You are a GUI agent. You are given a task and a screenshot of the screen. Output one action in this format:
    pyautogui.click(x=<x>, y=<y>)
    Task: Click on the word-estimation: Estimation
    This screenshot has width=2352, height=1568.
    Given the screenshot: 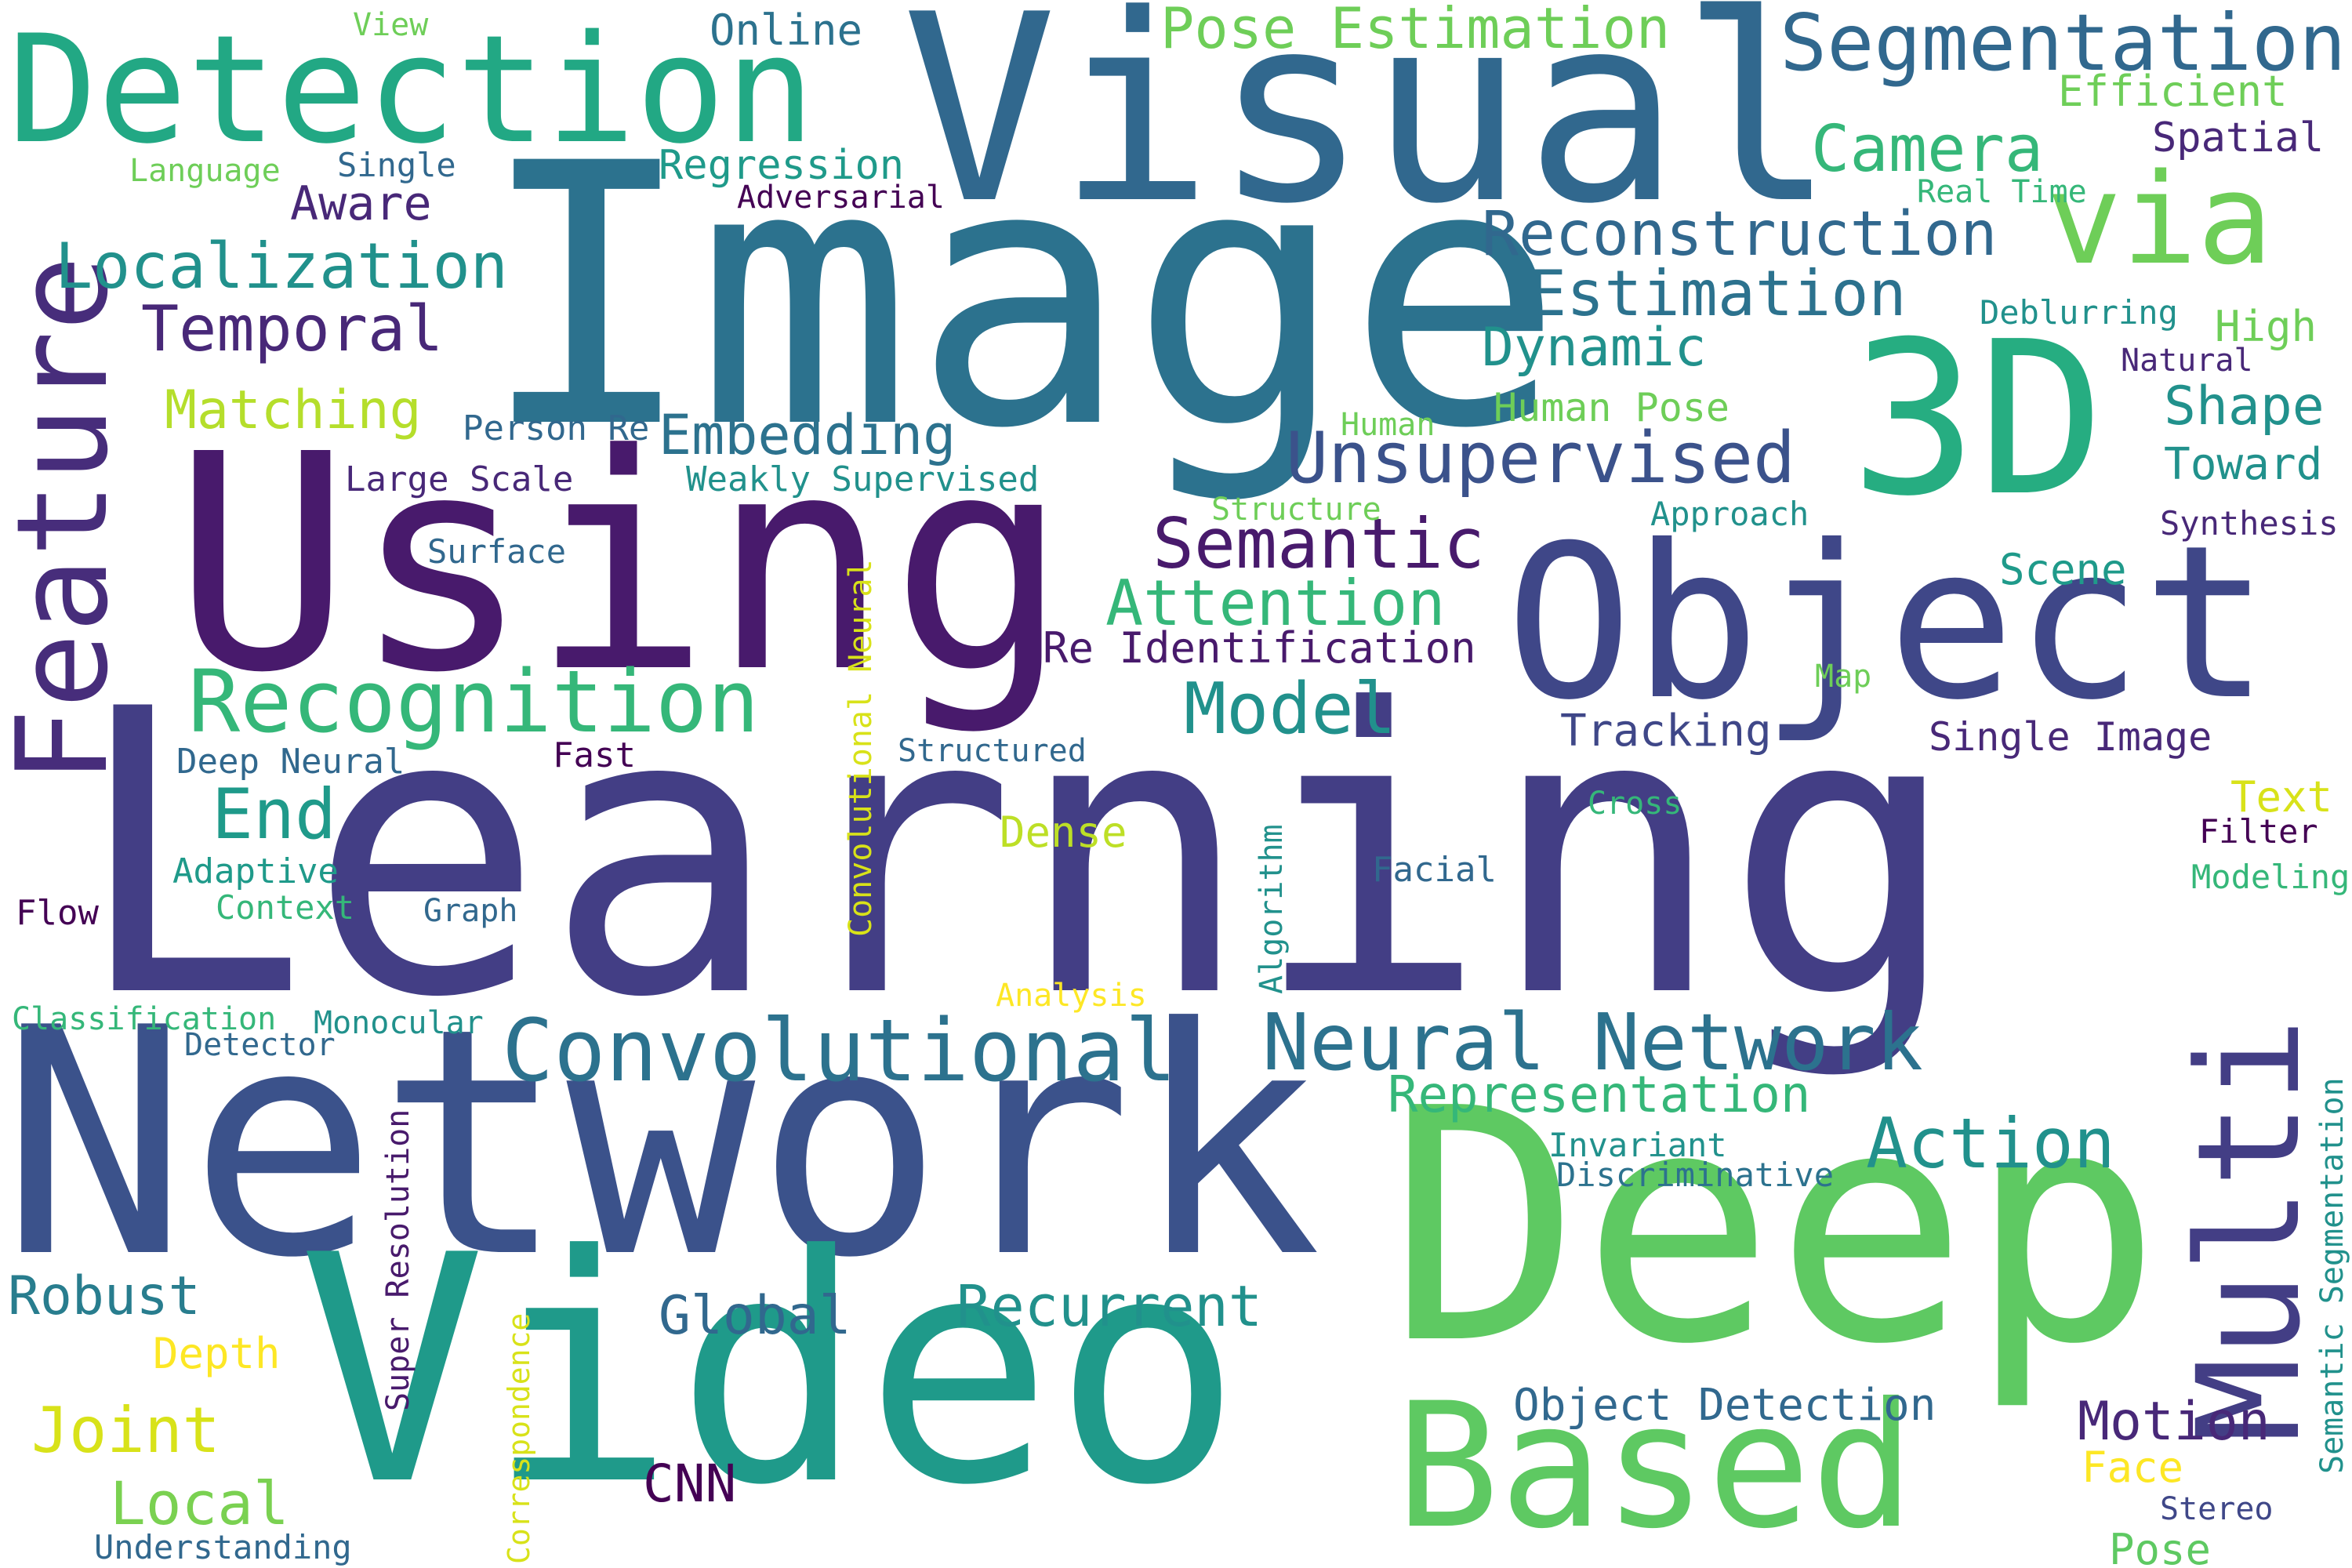 What is the action you would take?
    pyautogui.click(x=1718, y=293)
    